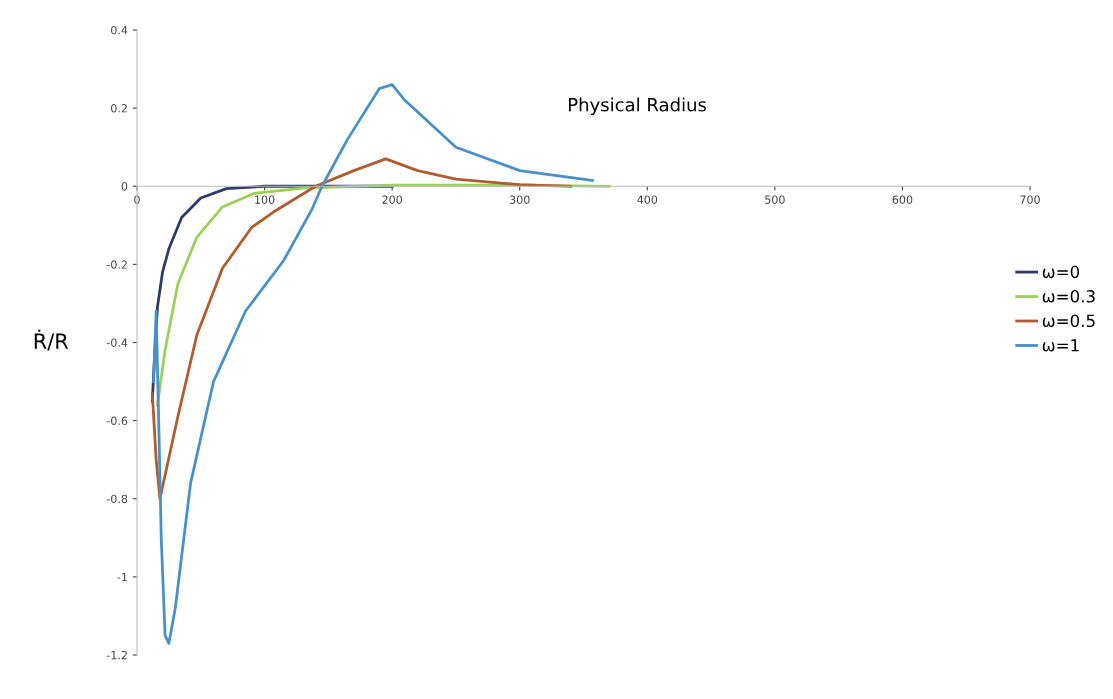  I want to click on y-tick-label: -0.6, so click(117, 420).